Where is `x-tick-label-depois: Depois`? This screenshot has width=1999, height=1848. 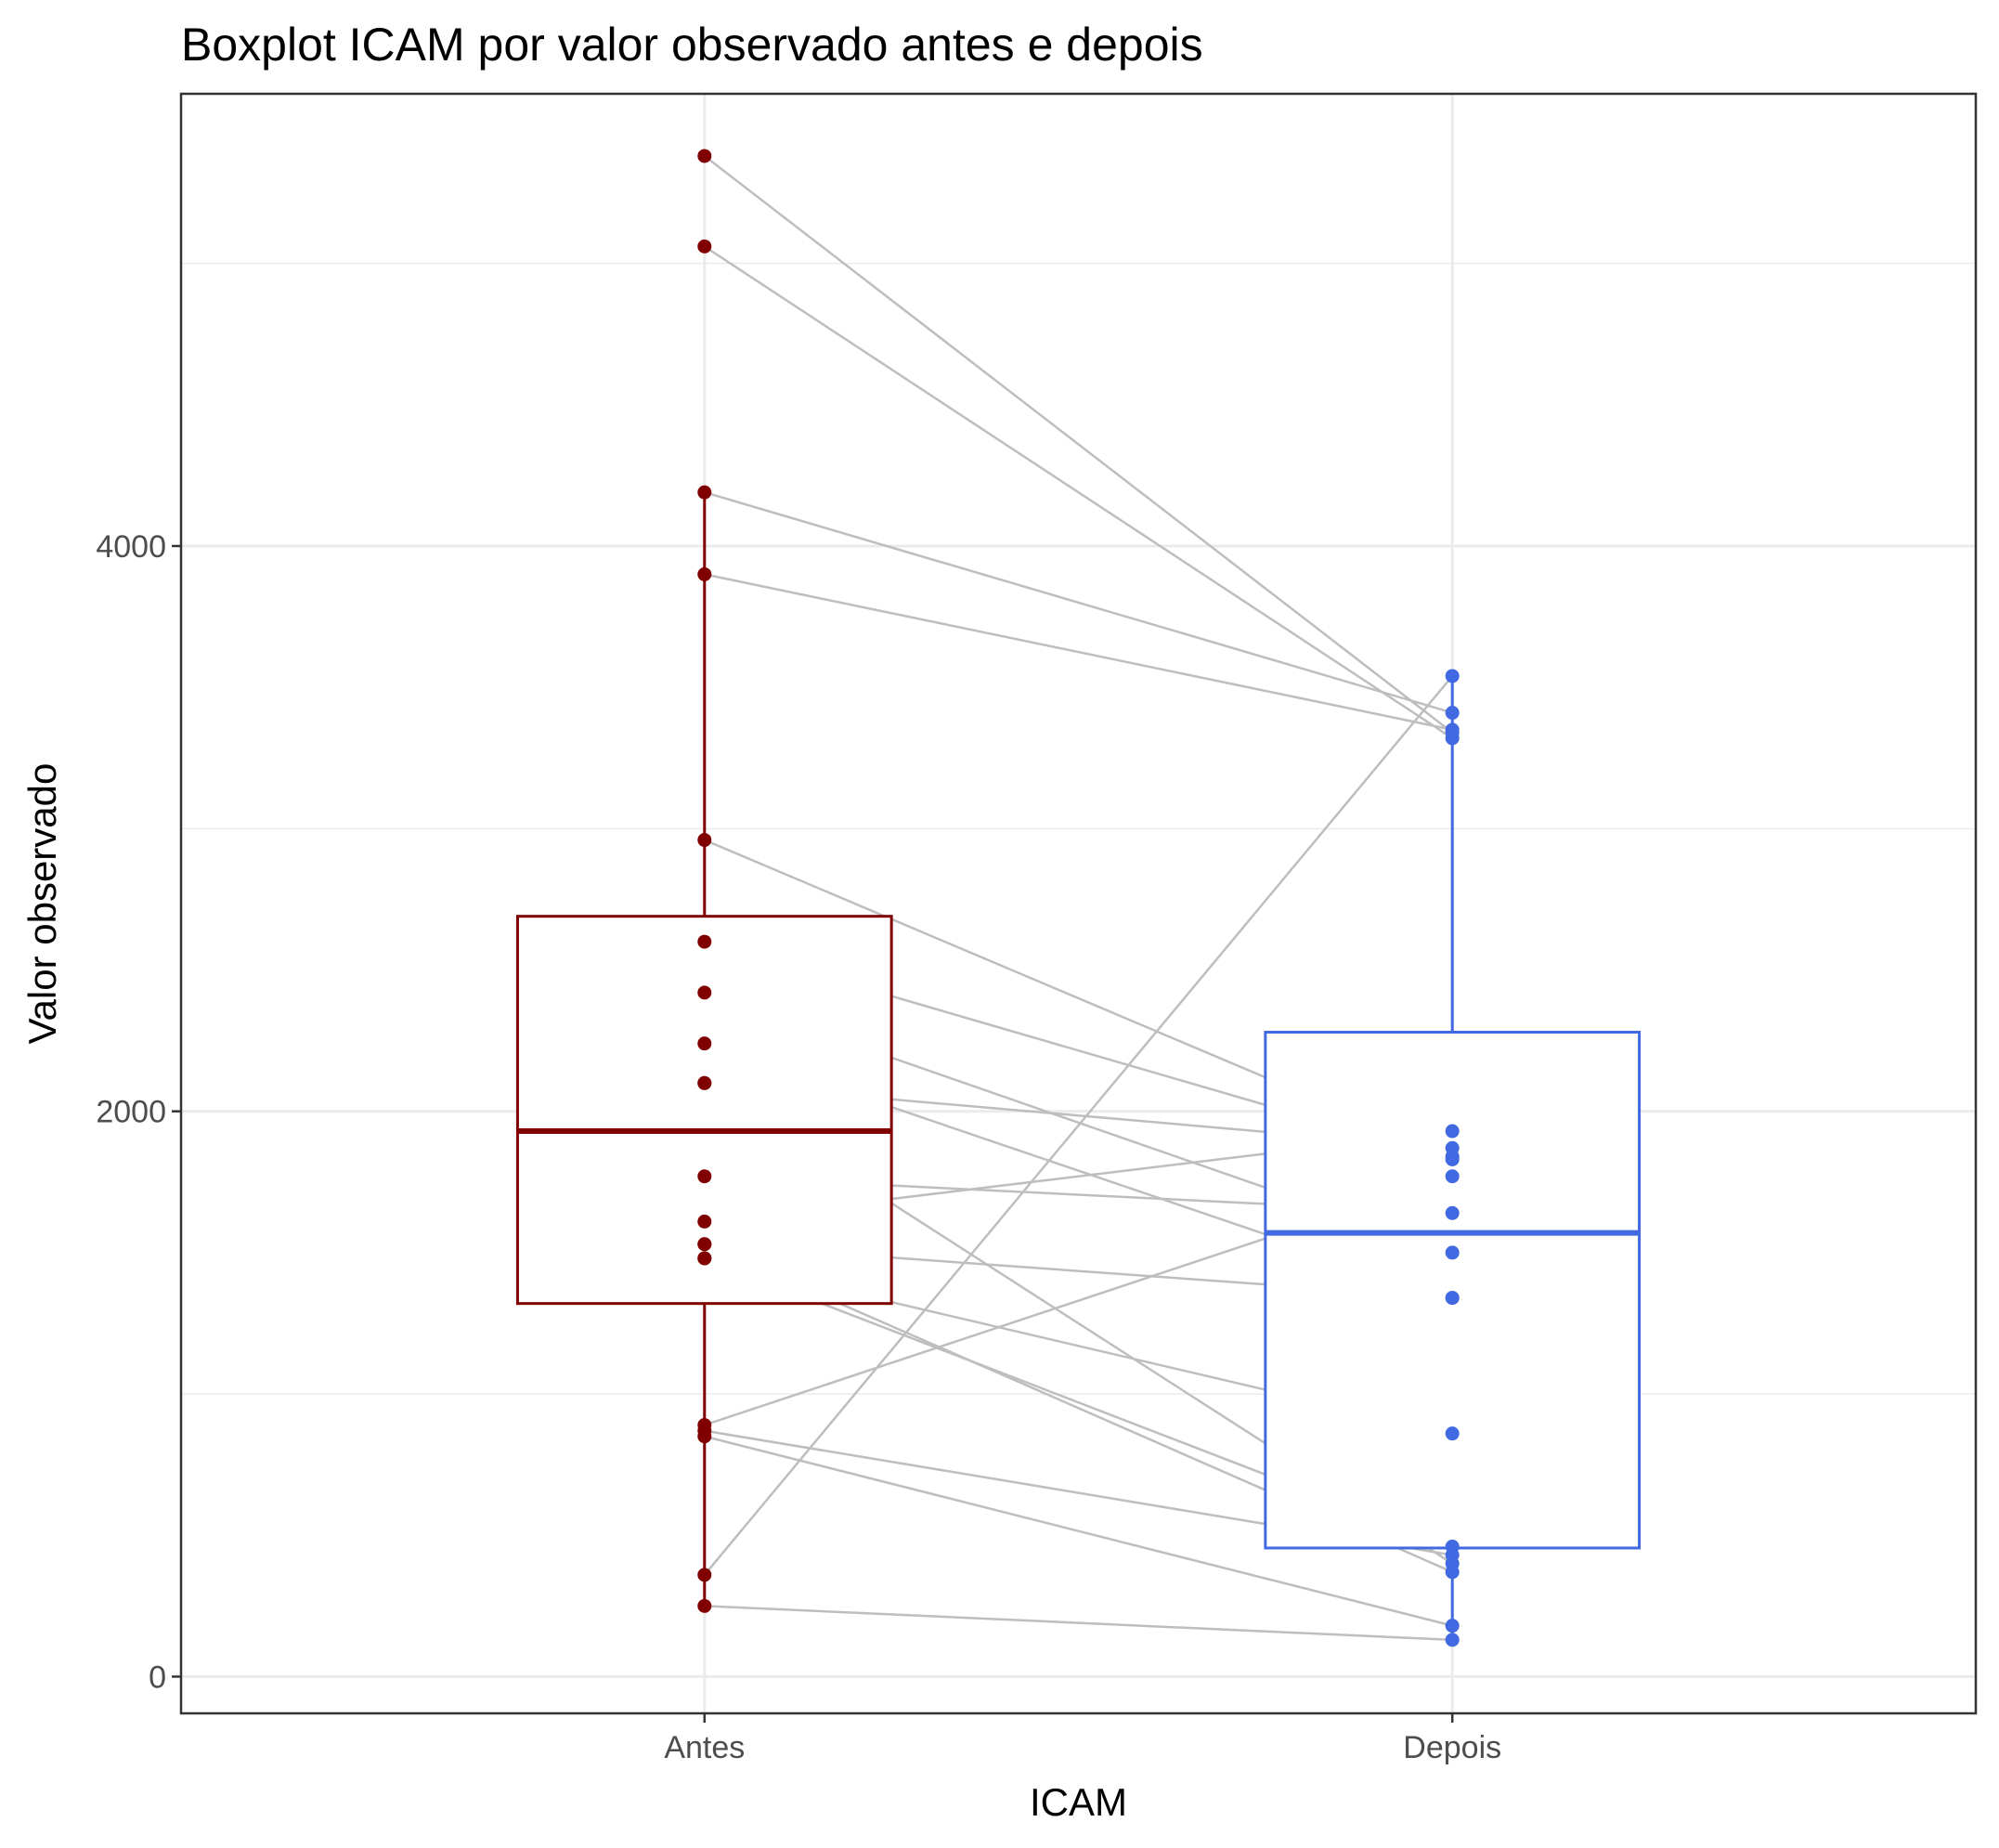 x-tick-label-depois: Depois is located at coordinates (1452, 1748).